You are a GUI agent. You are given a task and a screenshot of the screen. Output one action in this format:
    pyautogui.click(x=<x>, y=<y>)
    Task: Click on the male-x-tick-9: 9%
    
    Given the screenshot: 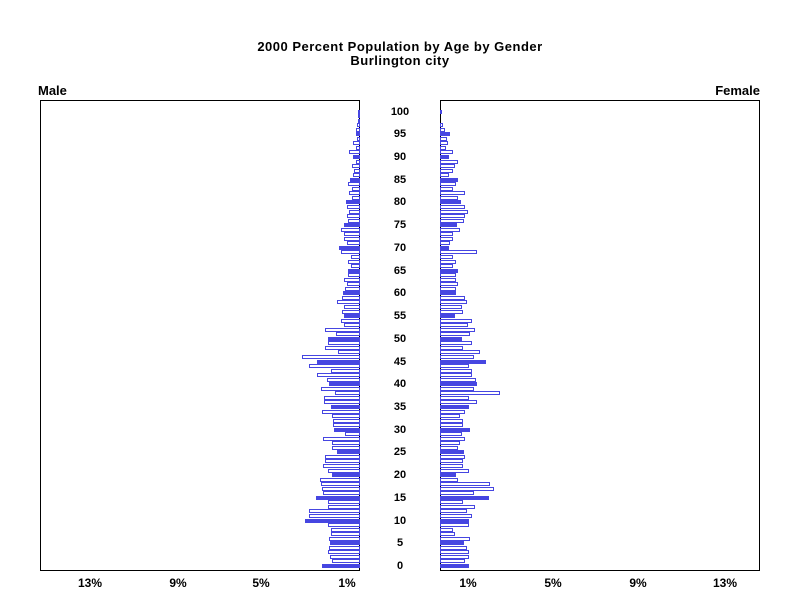 What is the action you would take?
    pyautogui.click(x=178, y=583)
    